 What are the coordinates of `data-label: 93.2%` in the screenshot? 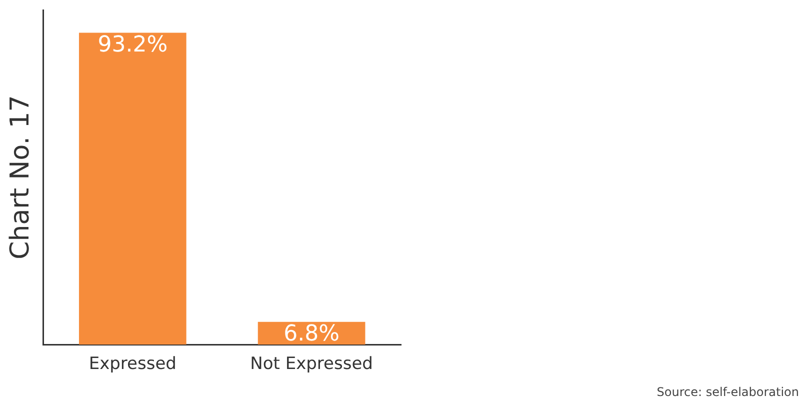 It's located at (133, 45).